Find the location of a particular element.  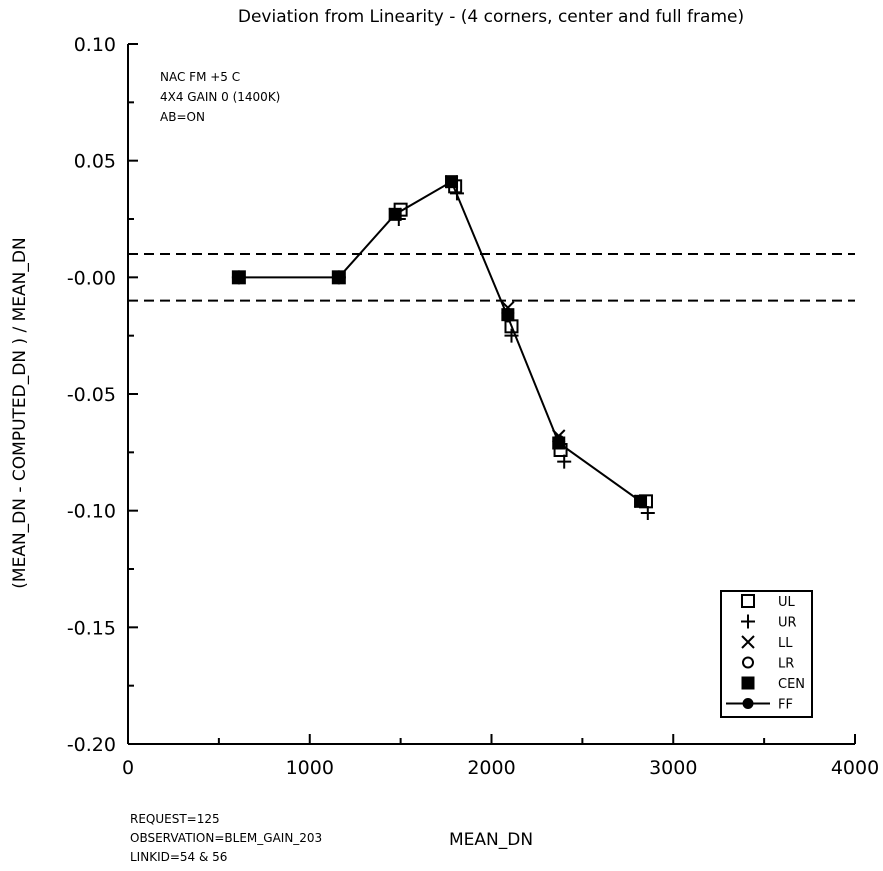

legend-ll-label: LL is located at coordinates (785, 643).